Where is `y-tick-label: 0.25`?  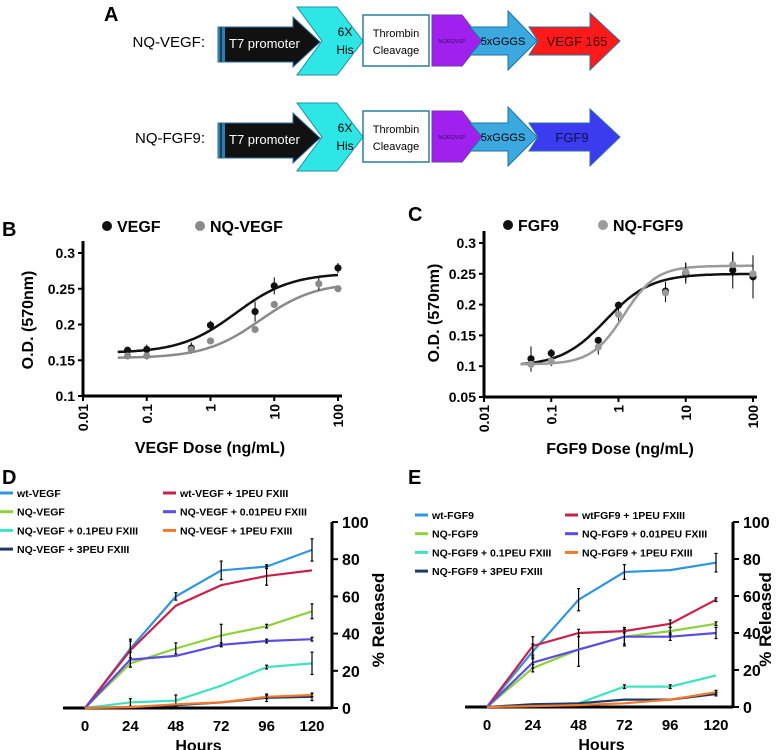
y-tick-label: 0.25 is located at coordinates (462, 274).